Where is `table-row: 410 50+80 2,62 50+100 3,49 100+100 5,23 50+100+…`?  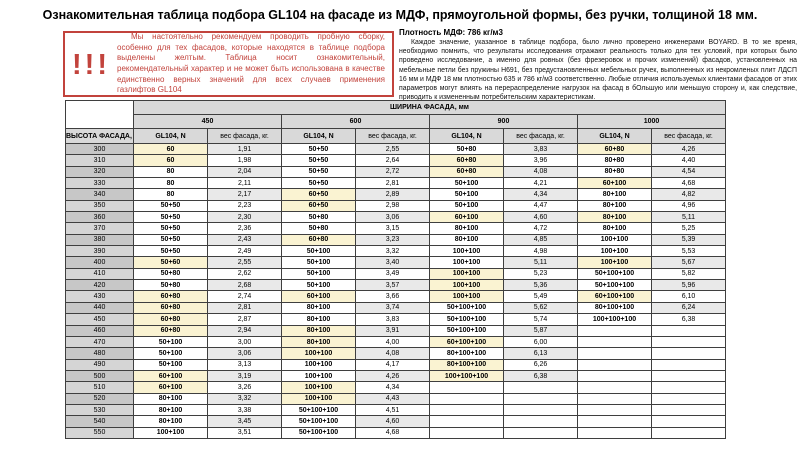
table-row: 410 50+80 2,62 50+100 3,49 100+100 5,23 50+100+… is located at coordinates (395, 274).